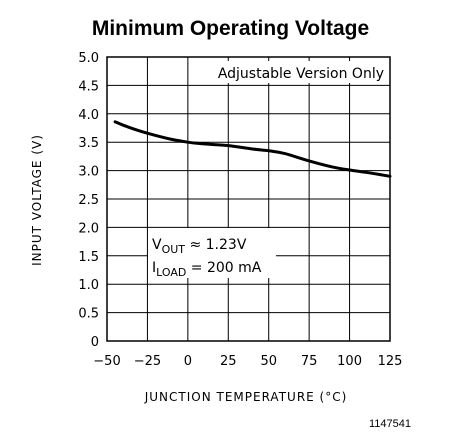 This screenshot has height=441, width=461. Describe the element at coordinates (309, 361) in the screenshot. I see `x-tick-label: 75` at that location.